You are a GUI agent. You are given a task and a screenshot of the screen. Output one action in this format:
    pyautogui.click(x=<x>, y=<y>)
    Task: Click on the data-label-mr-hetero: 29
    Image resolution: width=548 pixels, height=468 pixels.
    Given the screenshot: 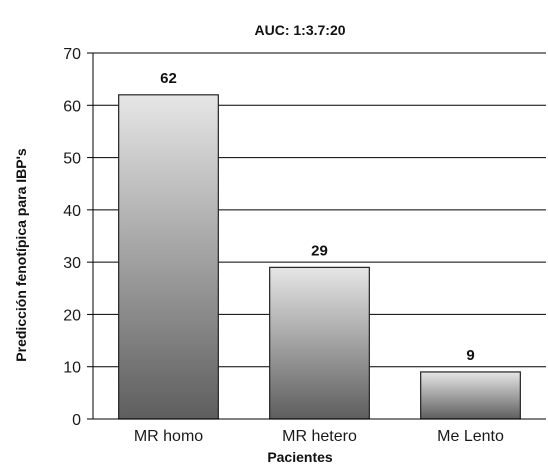 What is the action you would take?
    pyautogui.click(x=319, y=250)
    